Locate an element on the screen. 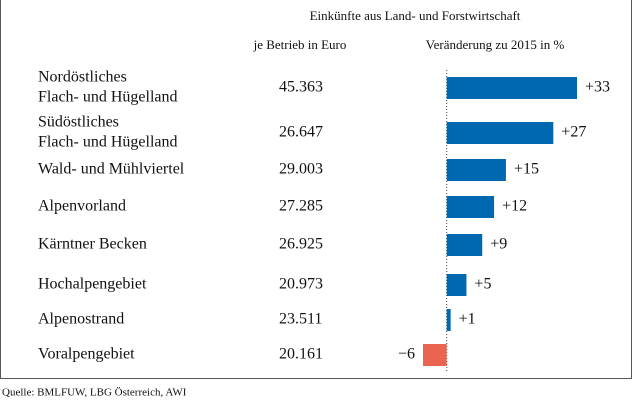  value-label: +1 is located at coordinates (467, 319).